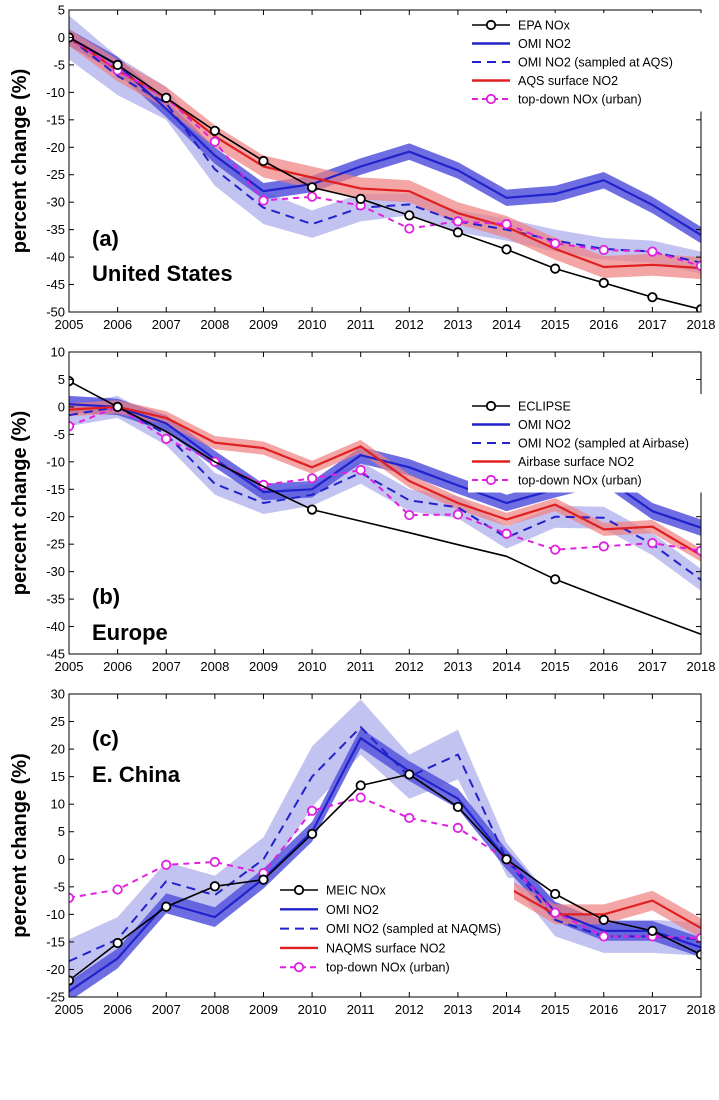 This screenshot has height=1100, width=719. Describe the element at coordinates (61, 406) in the screenshot. I see `y-tick-label: 0` at that location.